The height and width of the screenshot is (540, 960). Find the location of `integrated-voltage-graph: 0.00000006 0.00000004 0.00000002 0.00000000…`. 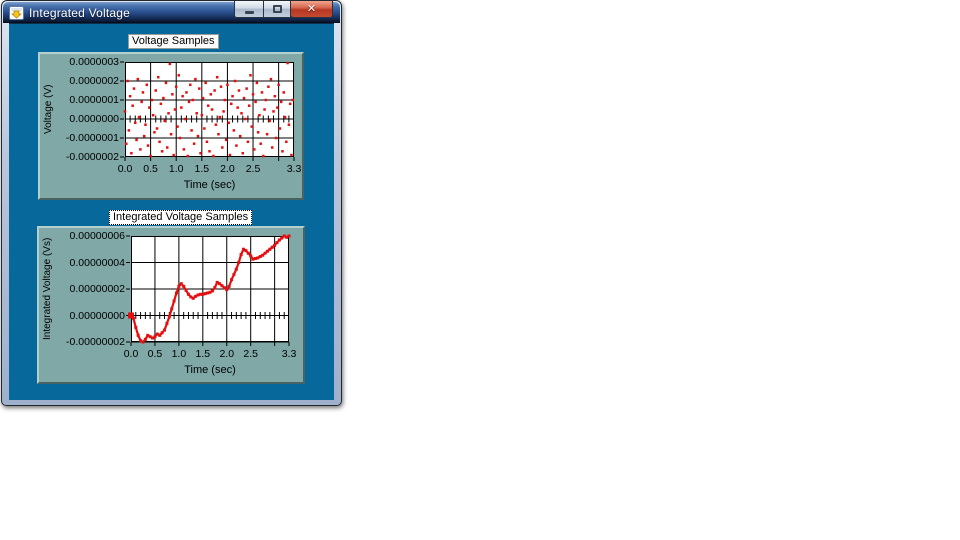

integrated-voltage-graph: 0.00000006 0.00000004 0.00000002 0.00000000… is located at coordinates (171, 305).